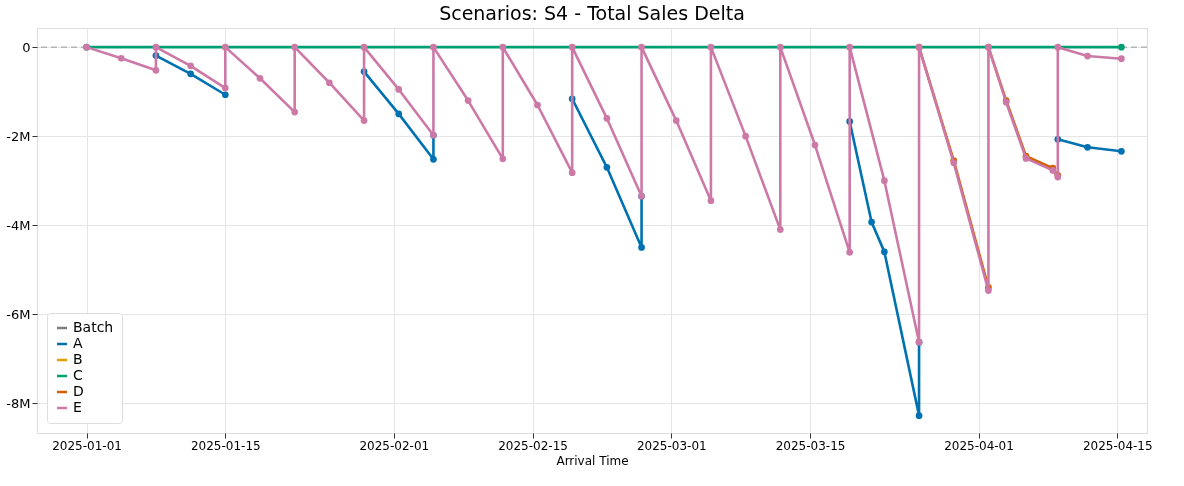 This screenshot has width=1184, height=486. I want to click on legend-label: E, so click(77, 407).